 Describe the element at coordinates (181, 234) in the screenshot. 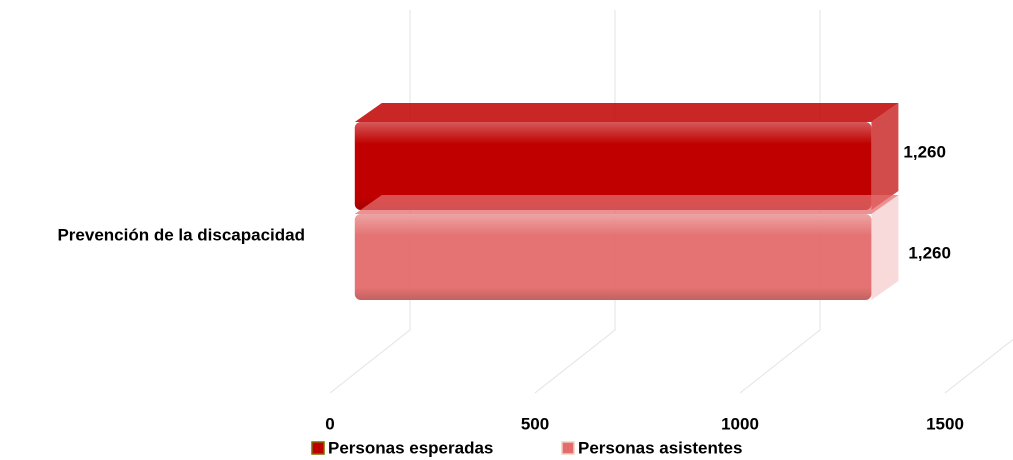

I see `category-label: Prevención de la discapacidad` at that location.